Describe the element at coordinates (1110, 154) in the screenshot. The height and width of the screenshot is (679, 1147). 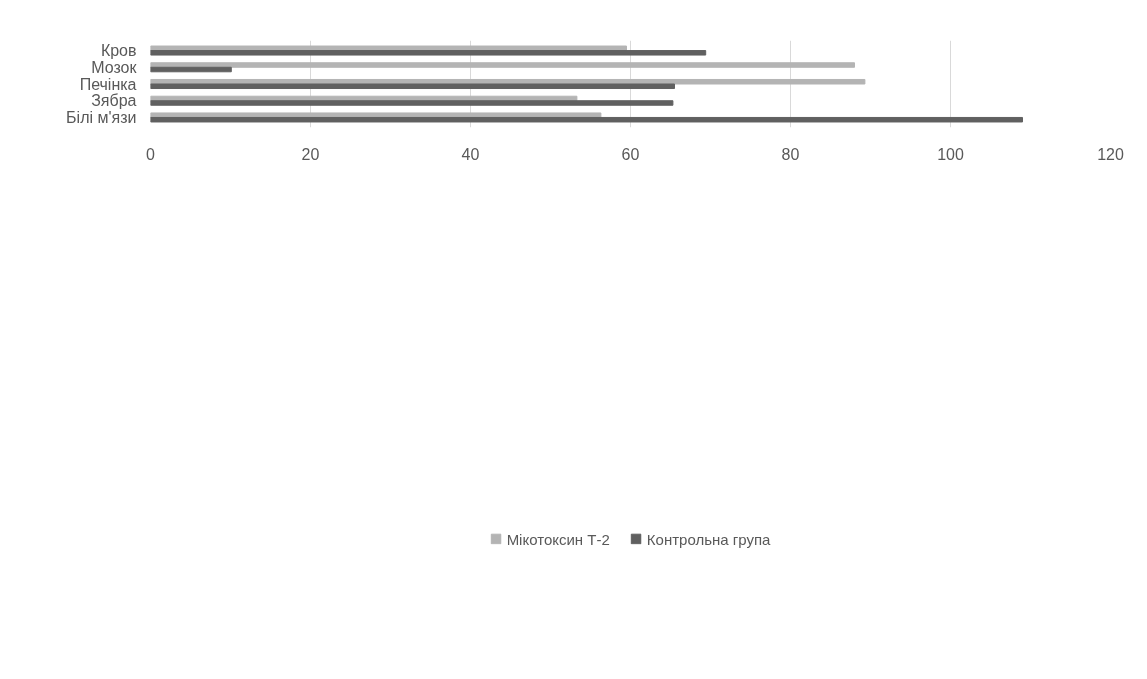
I see `x-tick-label: 120` at that location.